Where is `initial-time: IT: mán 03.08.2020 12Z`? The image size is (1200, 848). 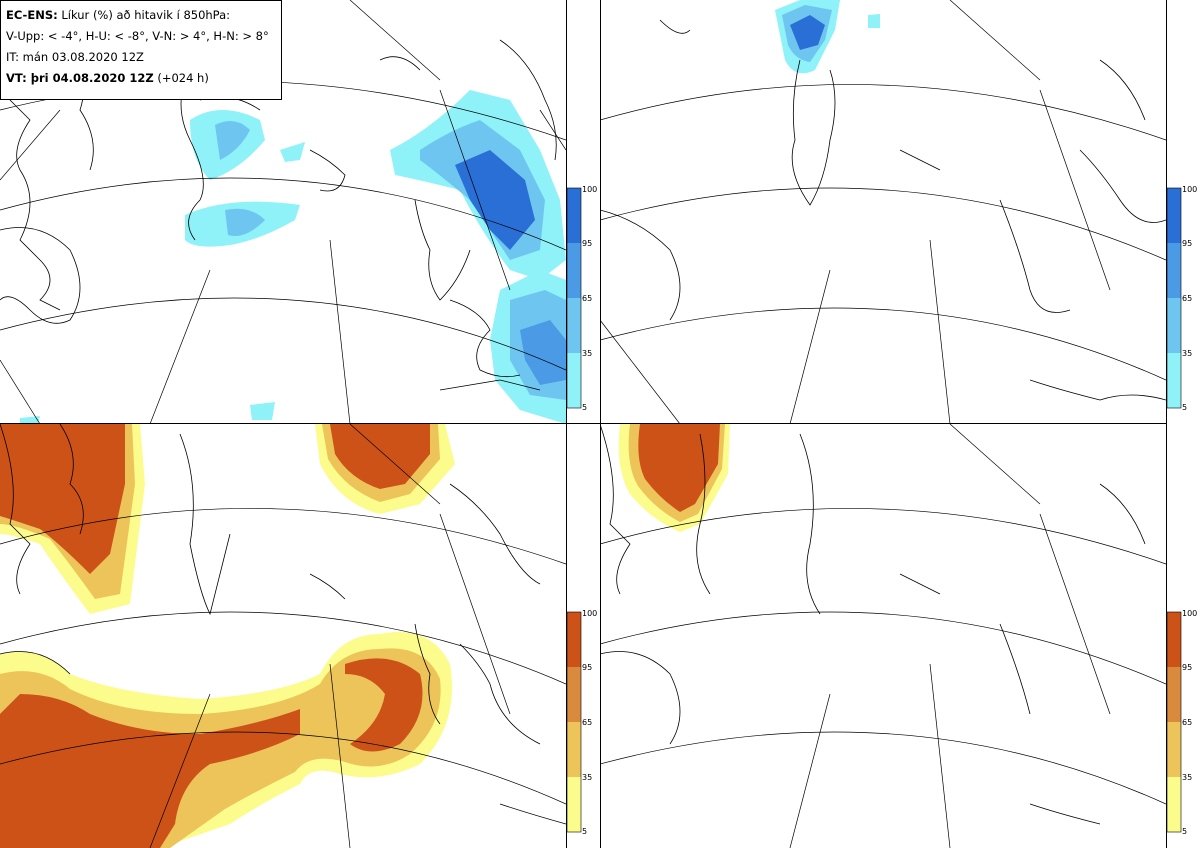 initial-time: IT: mán 03.08.2020 12Z is located at coordinates (75, 57).